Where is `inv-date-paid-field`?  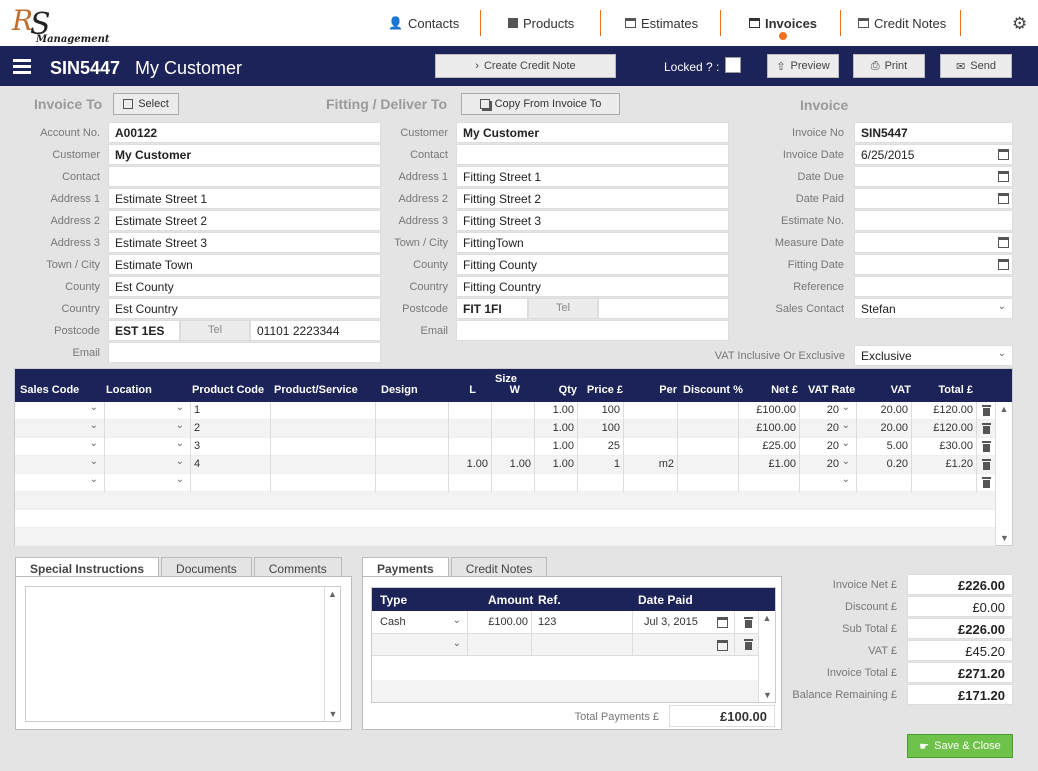
inv-date-paid-field is located at coordinates (933, 198).